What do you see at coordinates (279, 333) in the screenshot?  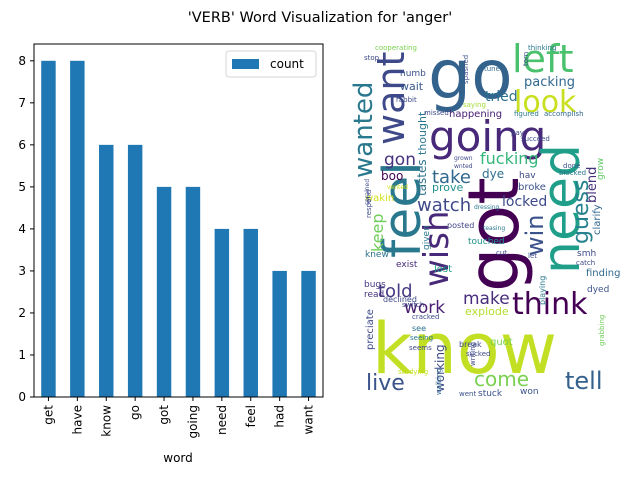 I see `bar-had` at bounding box center [279, 333].